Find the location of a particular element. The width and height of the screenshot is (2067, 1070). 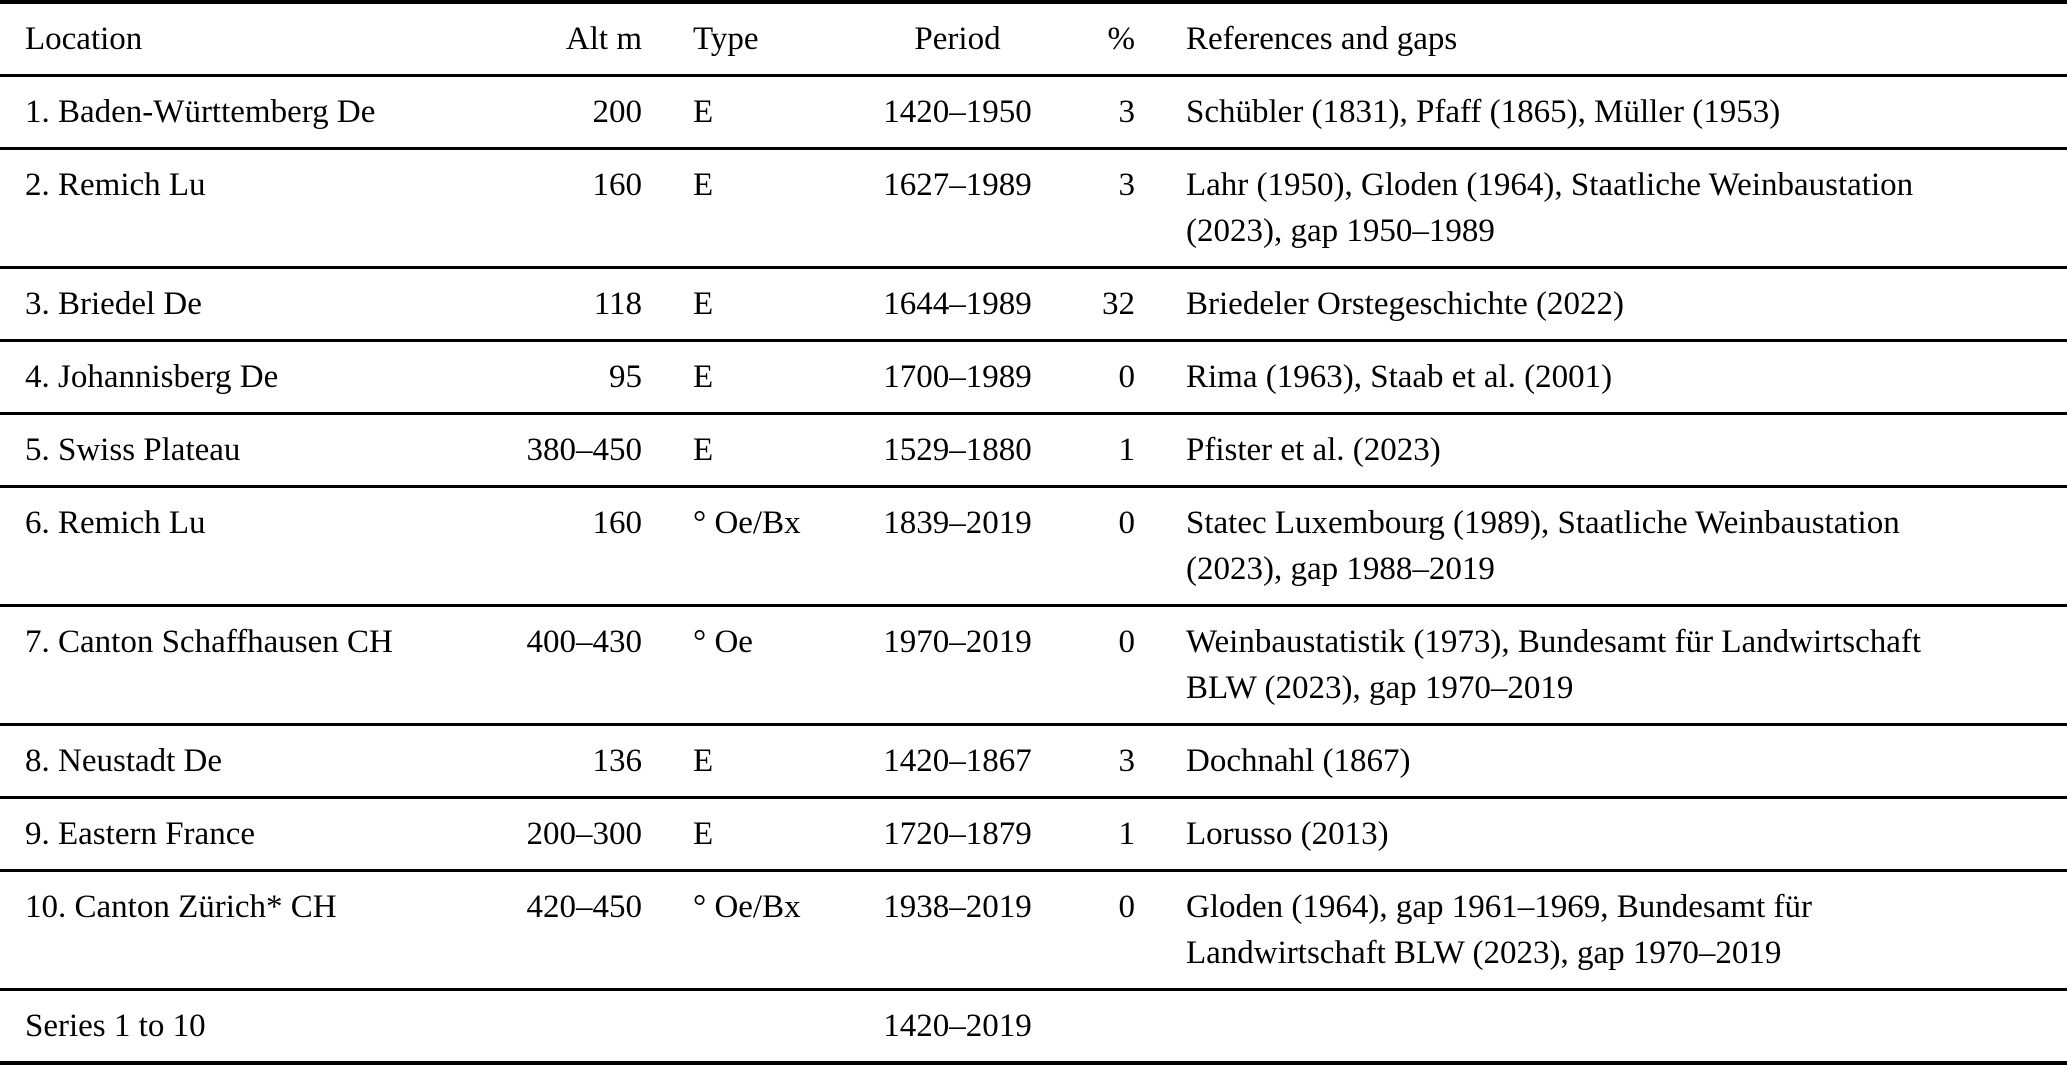

cell-percent: 32 is located at coordinates (1118, 304).